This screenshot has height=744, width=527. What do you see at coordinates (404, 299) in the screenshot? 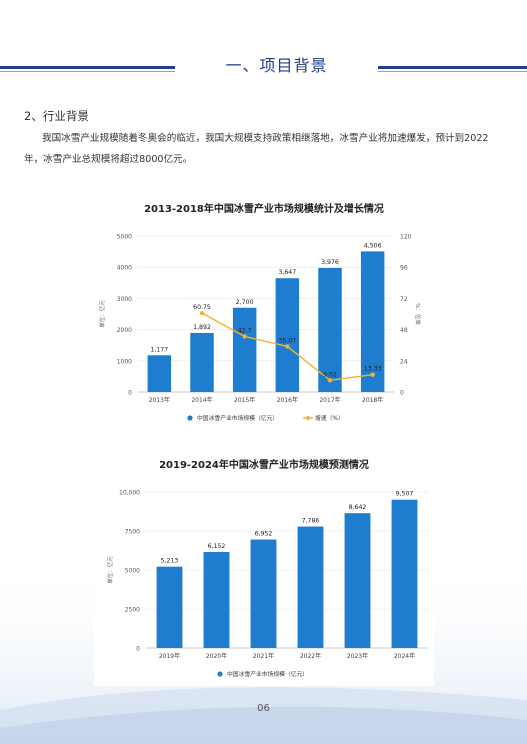
I see `y2-tick-label: 72` at bounding box center [404, 299].